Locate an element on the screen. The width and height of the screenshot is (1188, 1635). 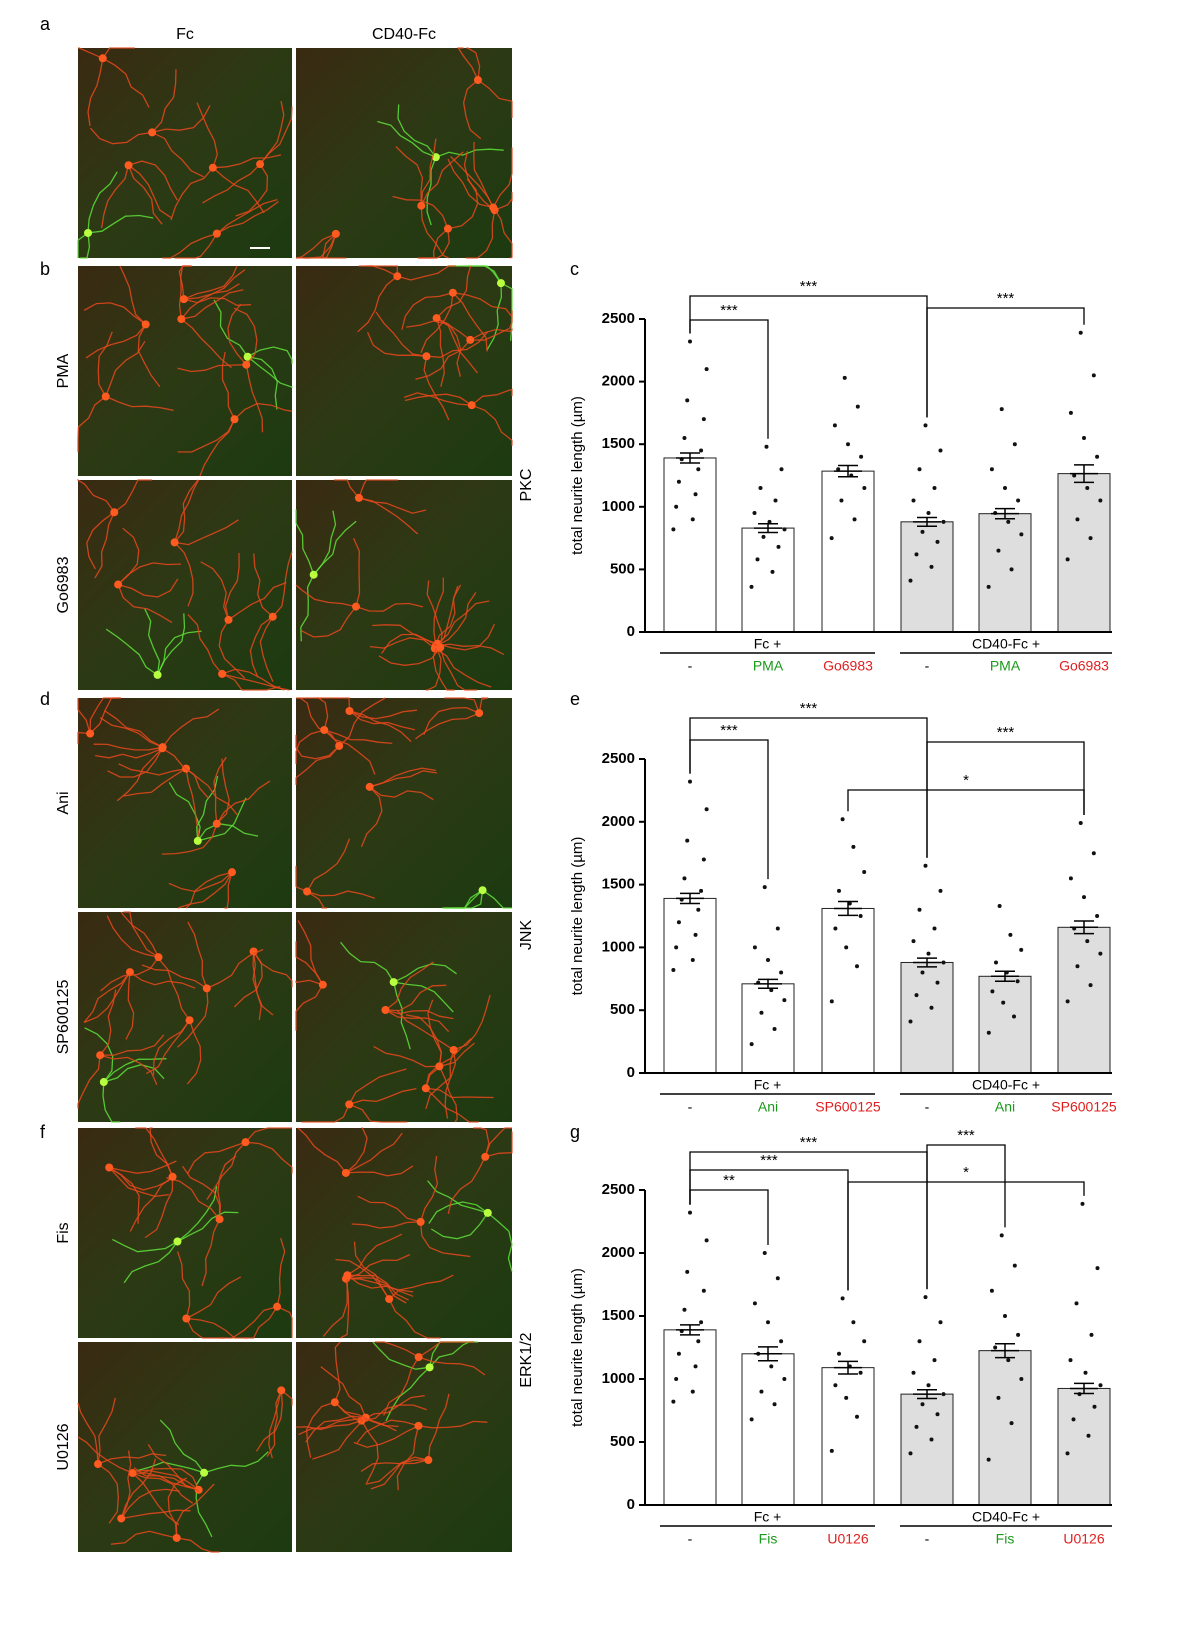
significance-bracket is located at coordinates (1005, 799).